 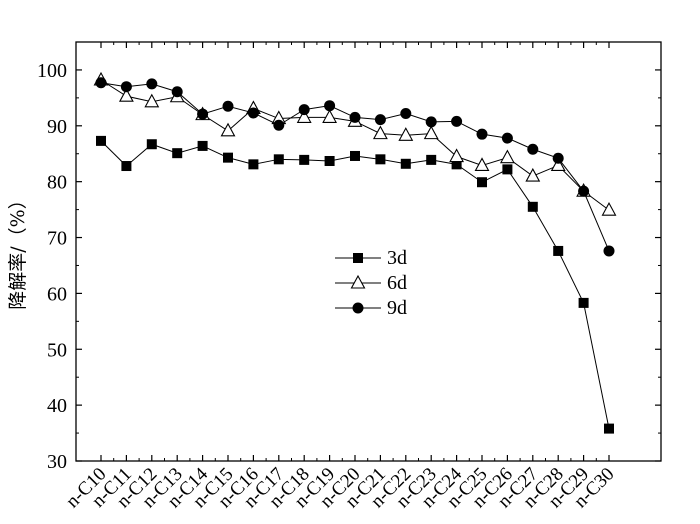 I want to click on y-tick-label: 70, so click(x=57, y=239).